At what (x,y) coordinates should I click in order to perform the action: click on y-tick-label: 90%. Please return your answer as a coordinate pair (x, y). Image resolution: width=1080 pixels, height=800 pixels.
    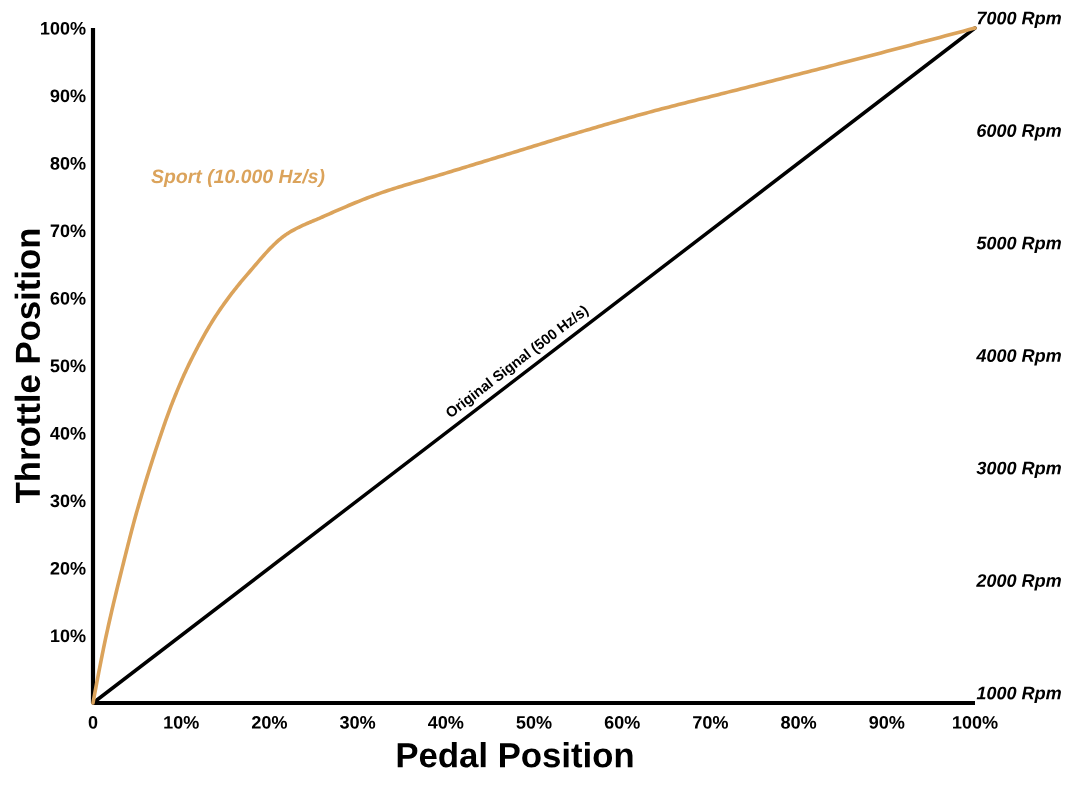
    Looking at the image, I should click on (68, 96).